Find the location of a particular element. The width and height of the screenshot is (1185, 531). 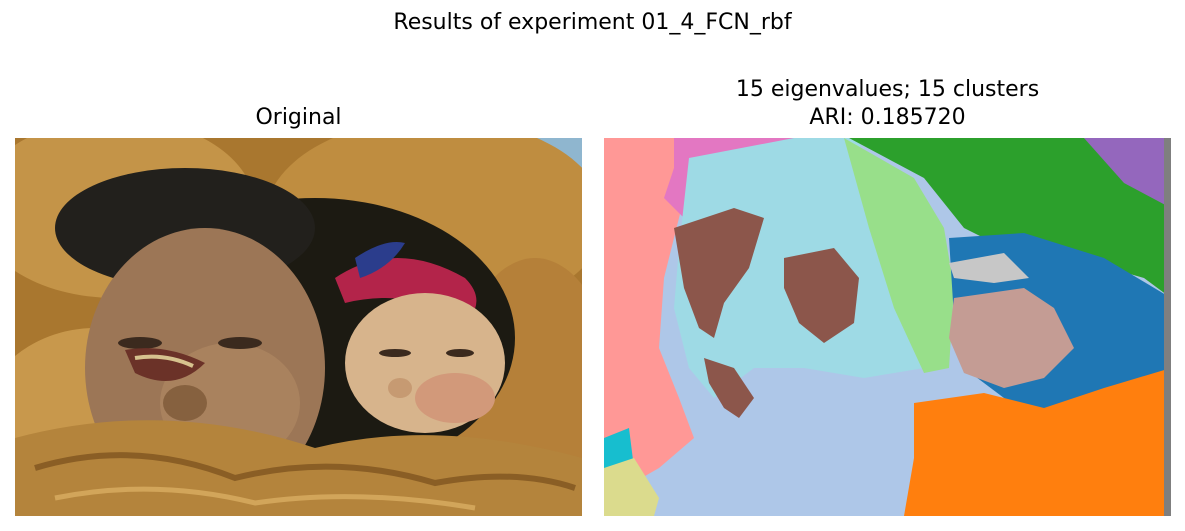

figure-suptitle: Results of experiment 01_4_FCN_rbf is located at coordinates (592, 22).